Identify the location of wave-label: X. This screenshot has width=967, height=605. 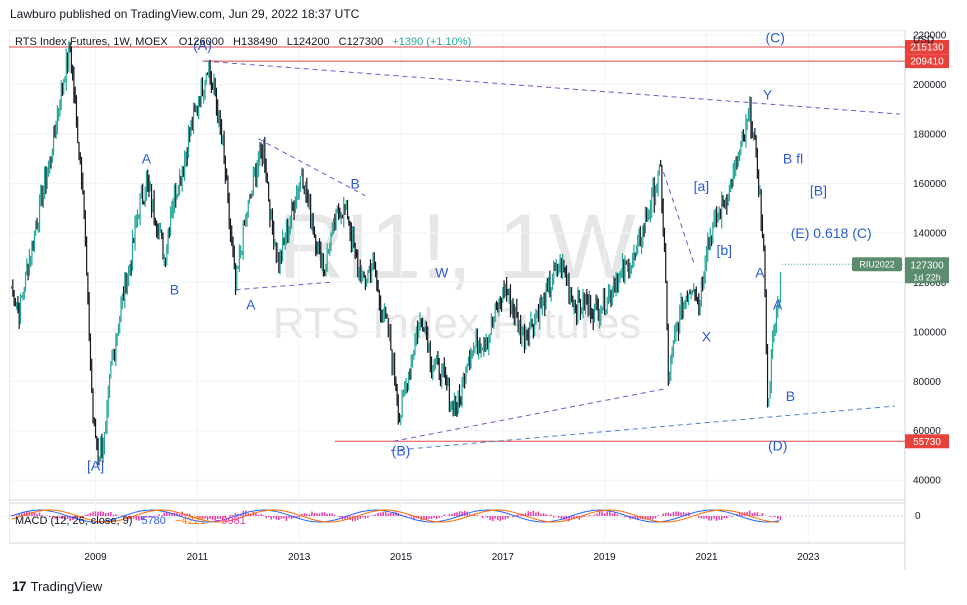
(707, 337).